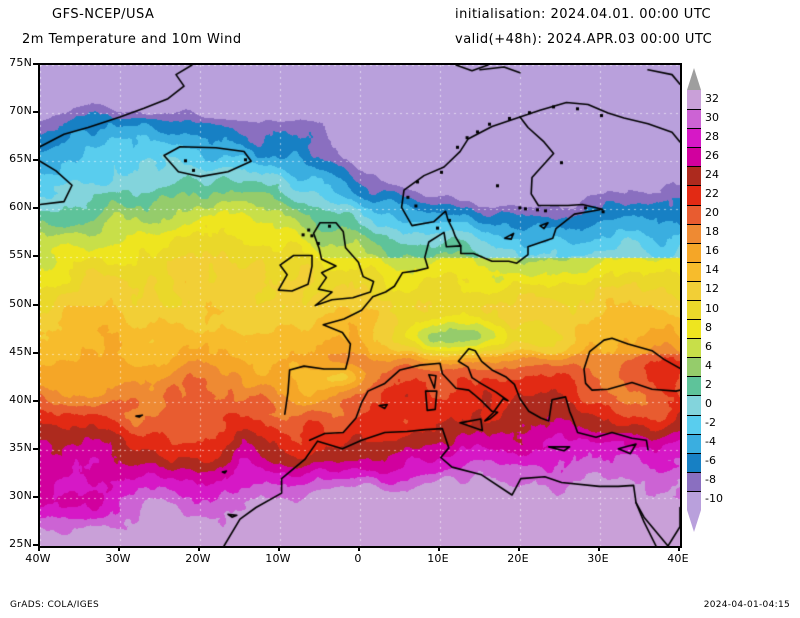  Describe the element at coordinates (712, 289) in the screenshot. I see `colorbar-tick-label: 12` at that location.